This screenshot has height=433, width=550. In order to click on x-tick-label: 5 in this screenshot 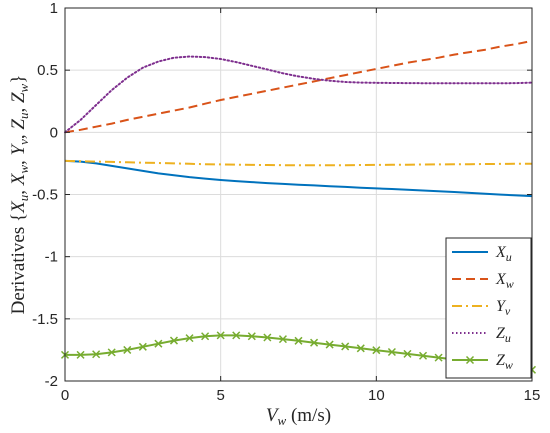, I will do `click(220, 395)`.